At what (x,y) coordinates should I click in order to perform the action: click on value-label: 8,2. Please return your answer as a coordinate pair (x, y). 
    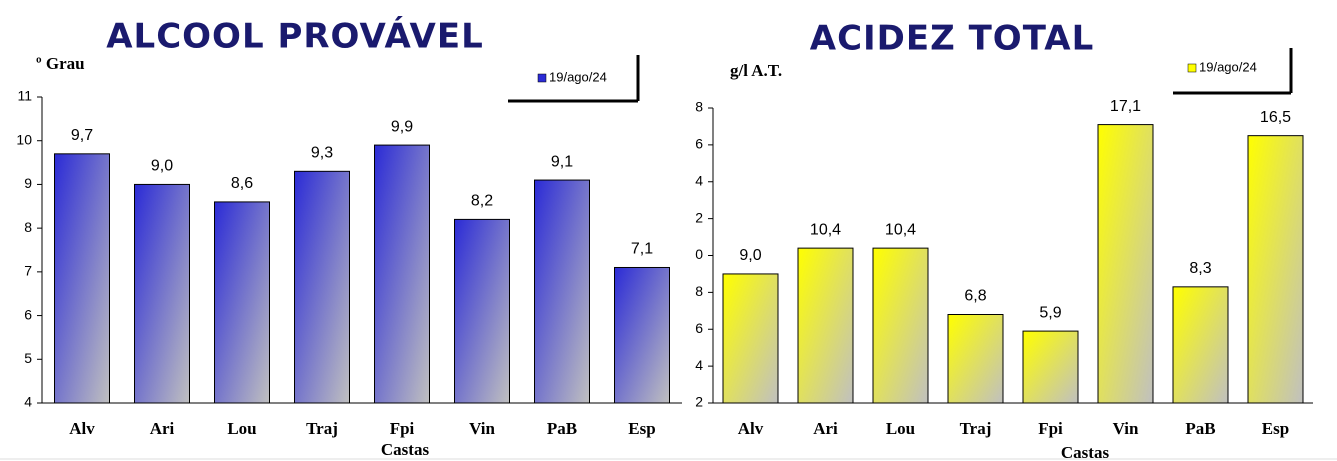
    Looking at the image, I should click on (482, 201).